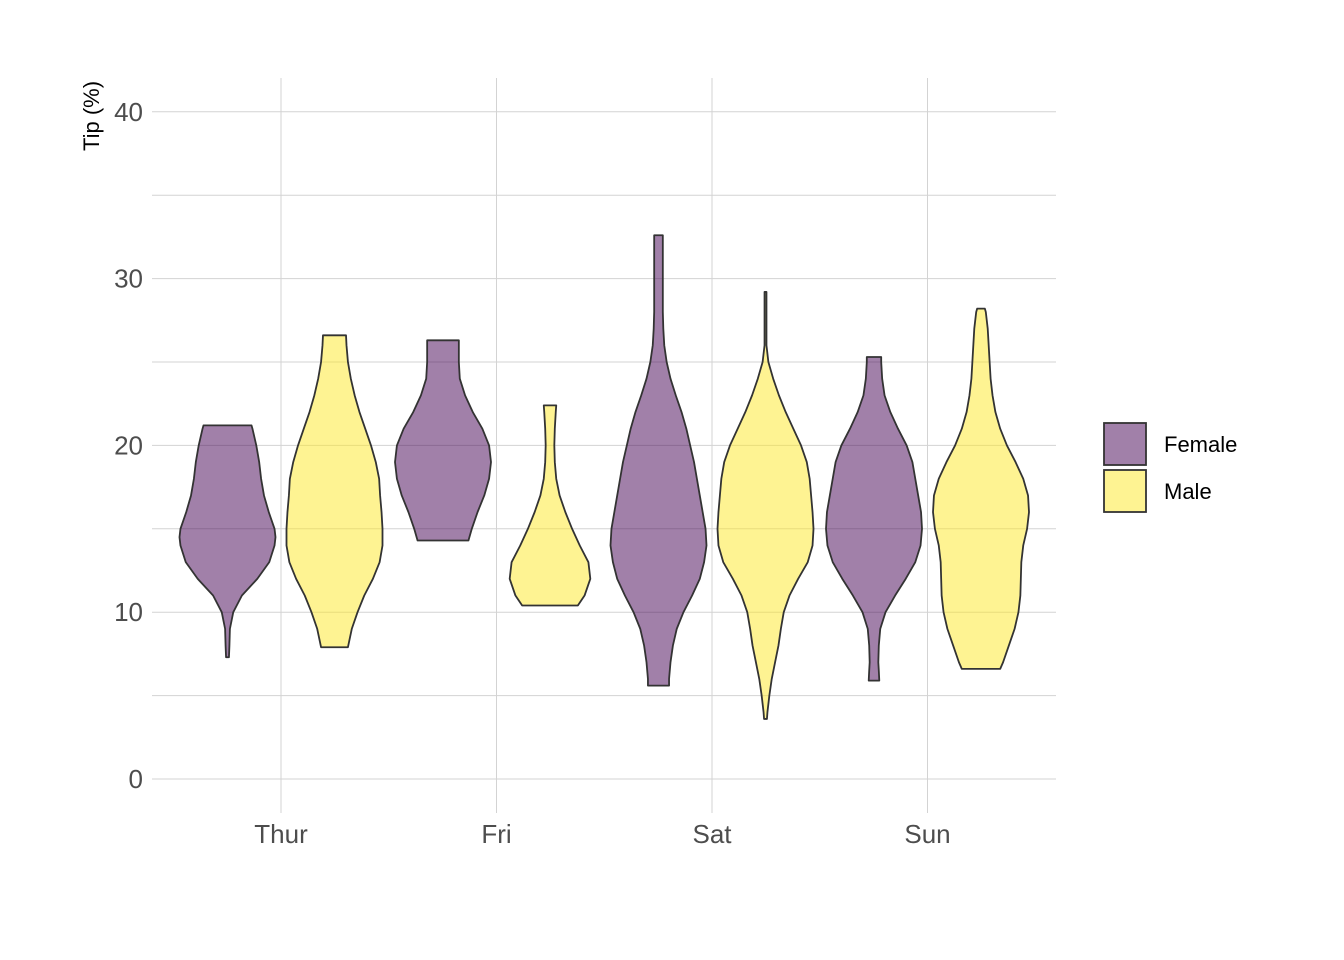 This screenshot has height=960, width=1344. Describe the element at coordinates (981, 488) in the screenshot. I see `violin-male-sun` at that location.